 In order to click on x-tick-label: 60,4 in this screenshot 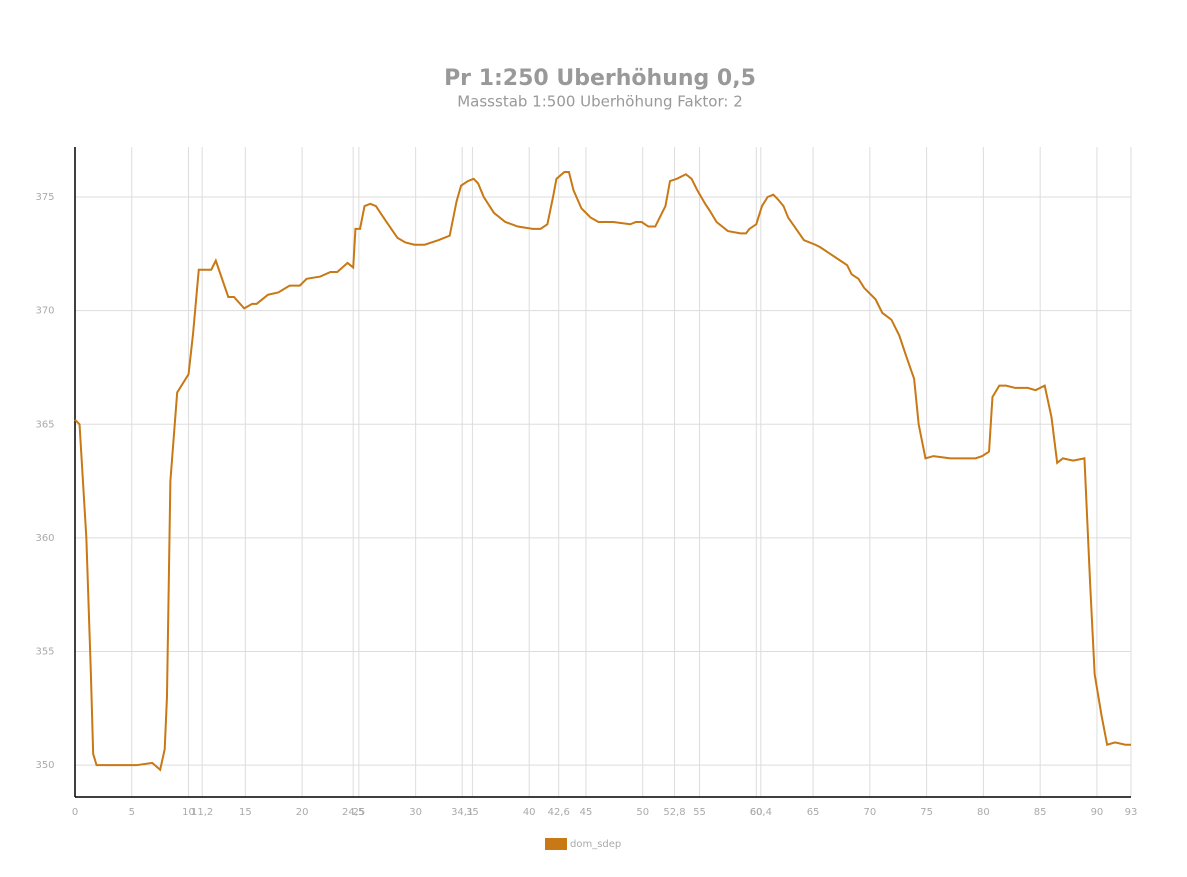, I will do `click(761, 812)`.